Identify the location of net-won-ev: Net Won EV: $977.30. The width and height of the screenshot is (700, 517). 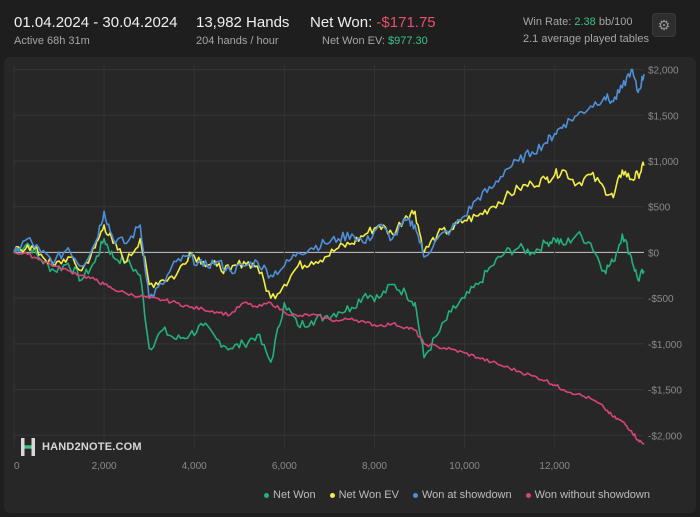
(375, 41).